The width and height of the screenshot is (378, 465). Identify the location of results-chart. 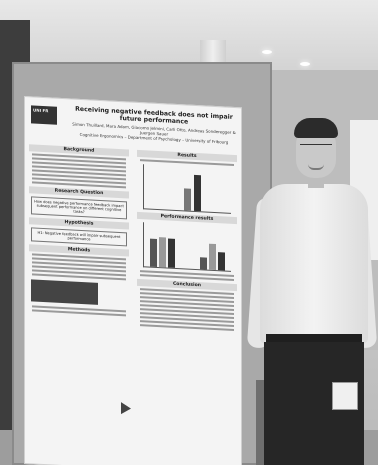
(187, 189).